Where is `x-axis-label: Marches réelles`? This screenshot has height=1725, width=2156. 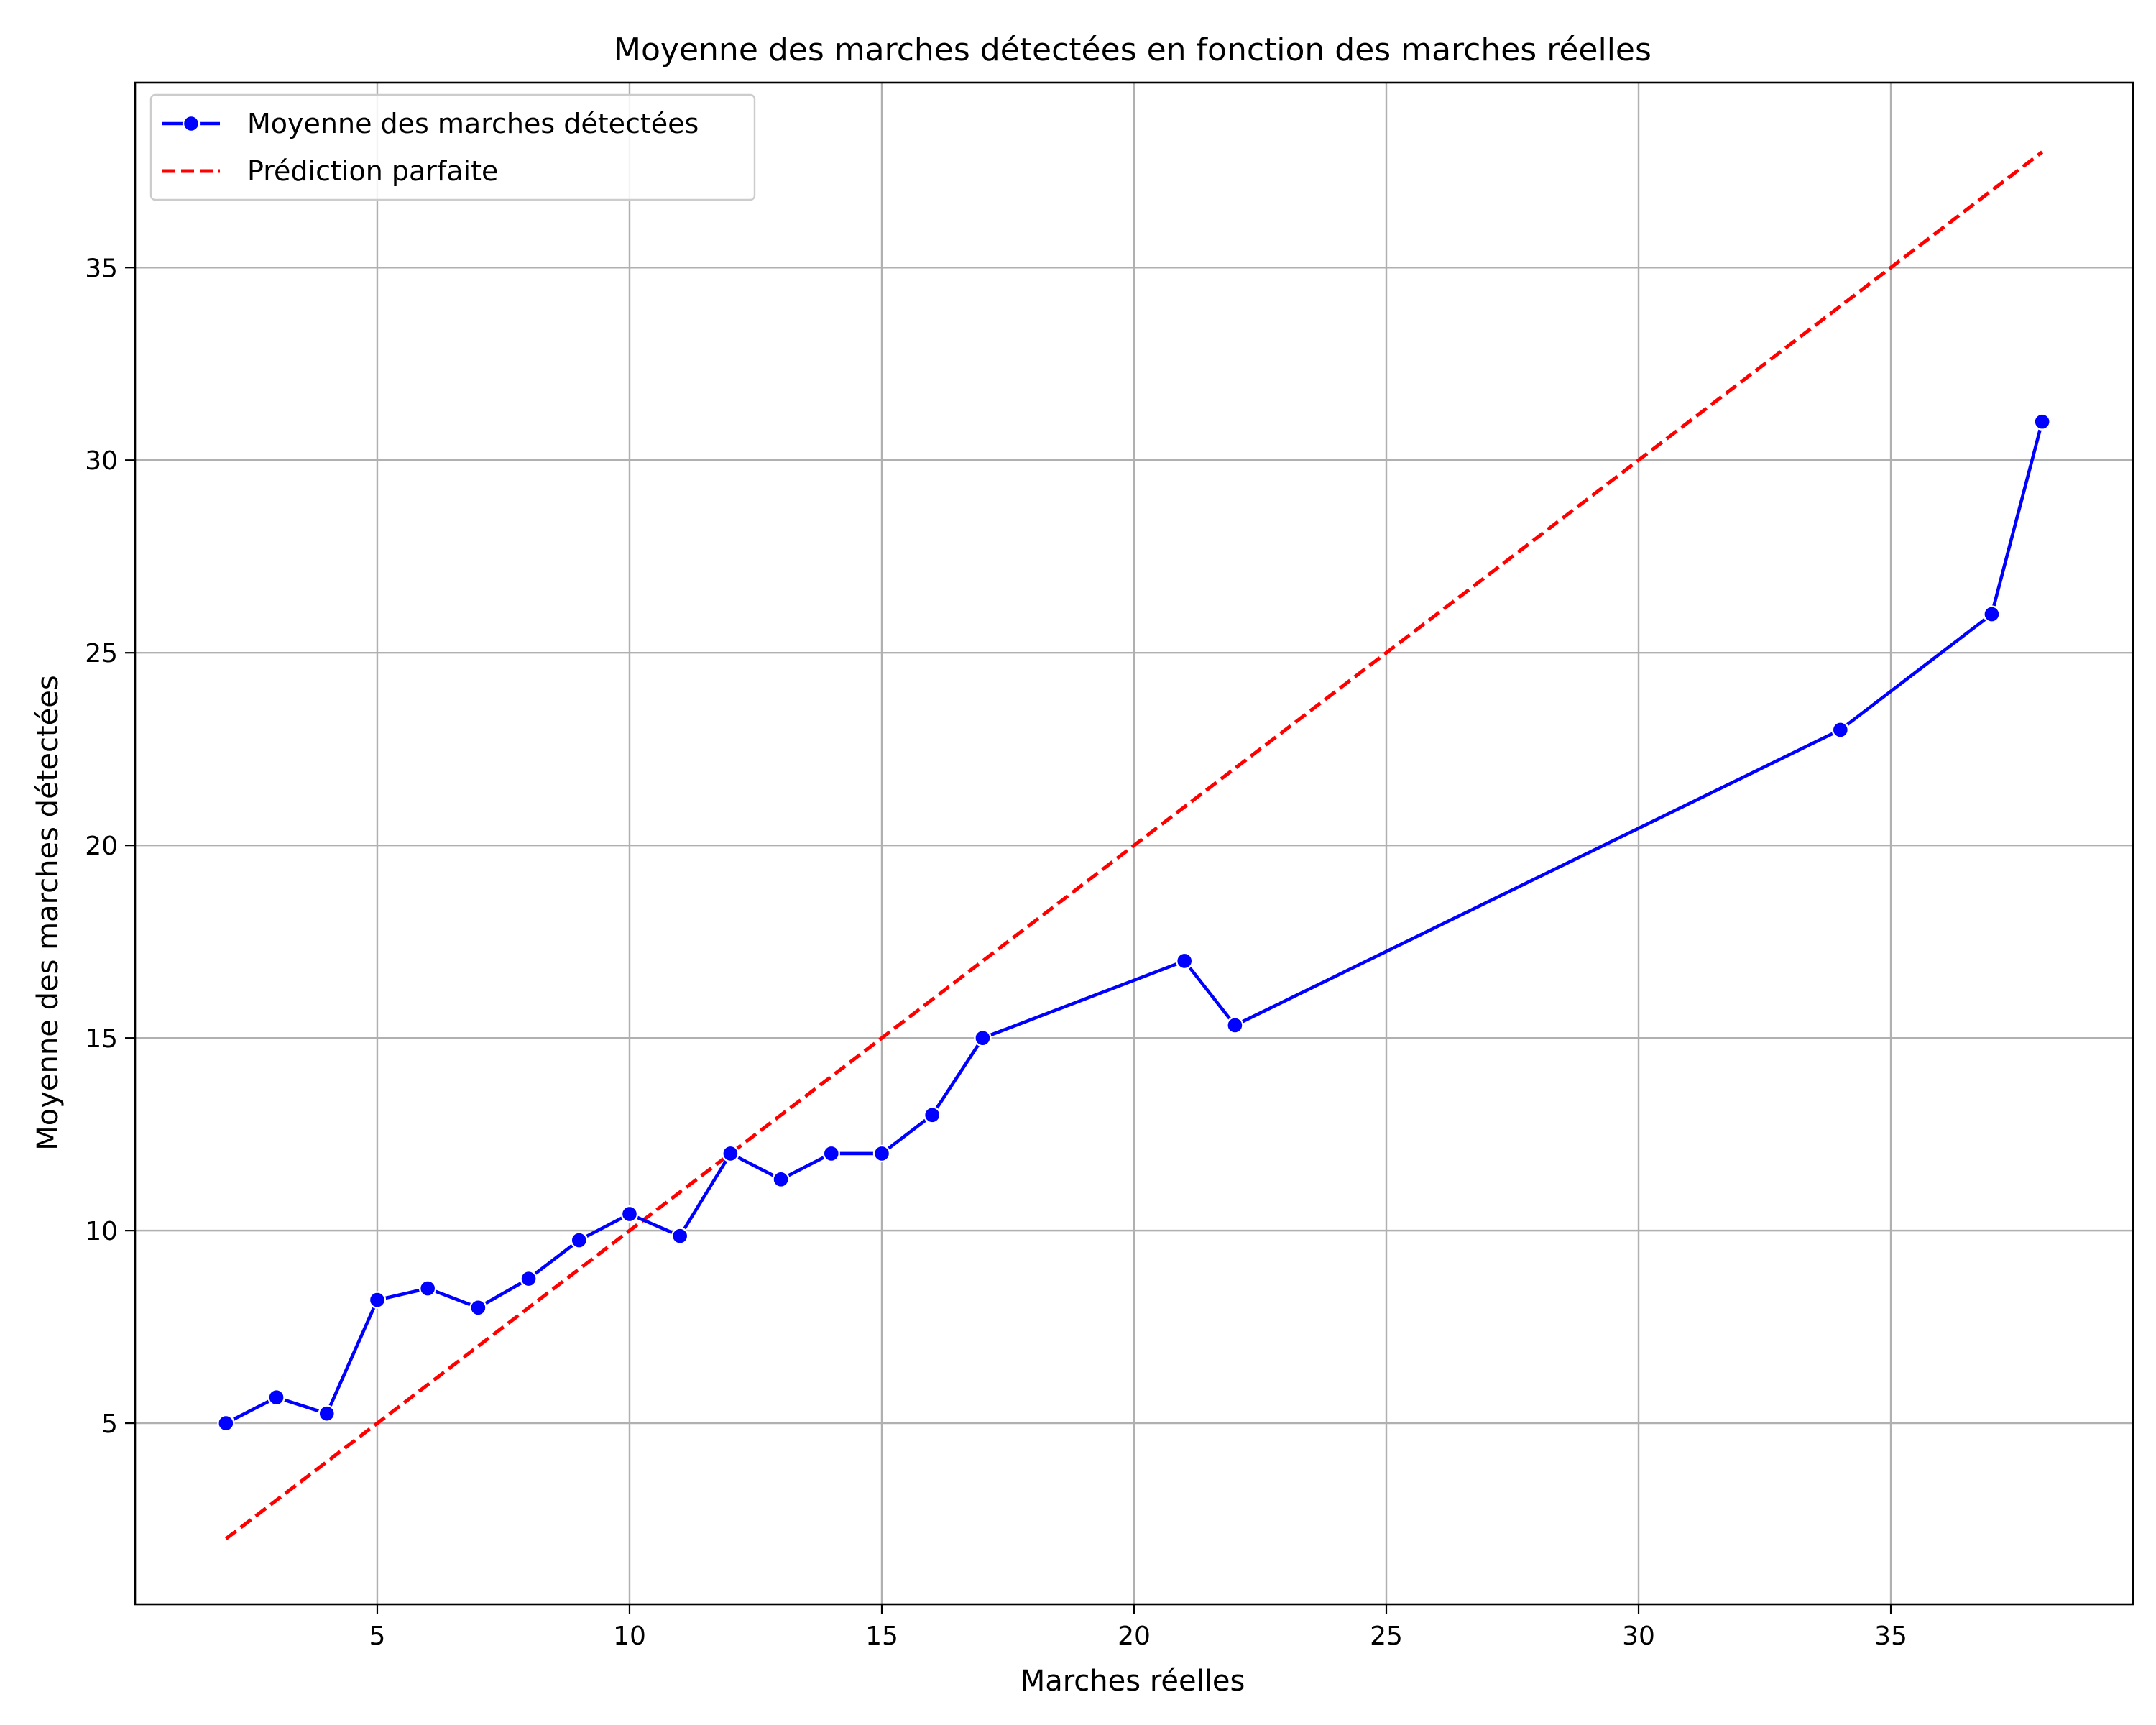 x-axis-label: Marches réelles is located at coordinates (1133, 1681).